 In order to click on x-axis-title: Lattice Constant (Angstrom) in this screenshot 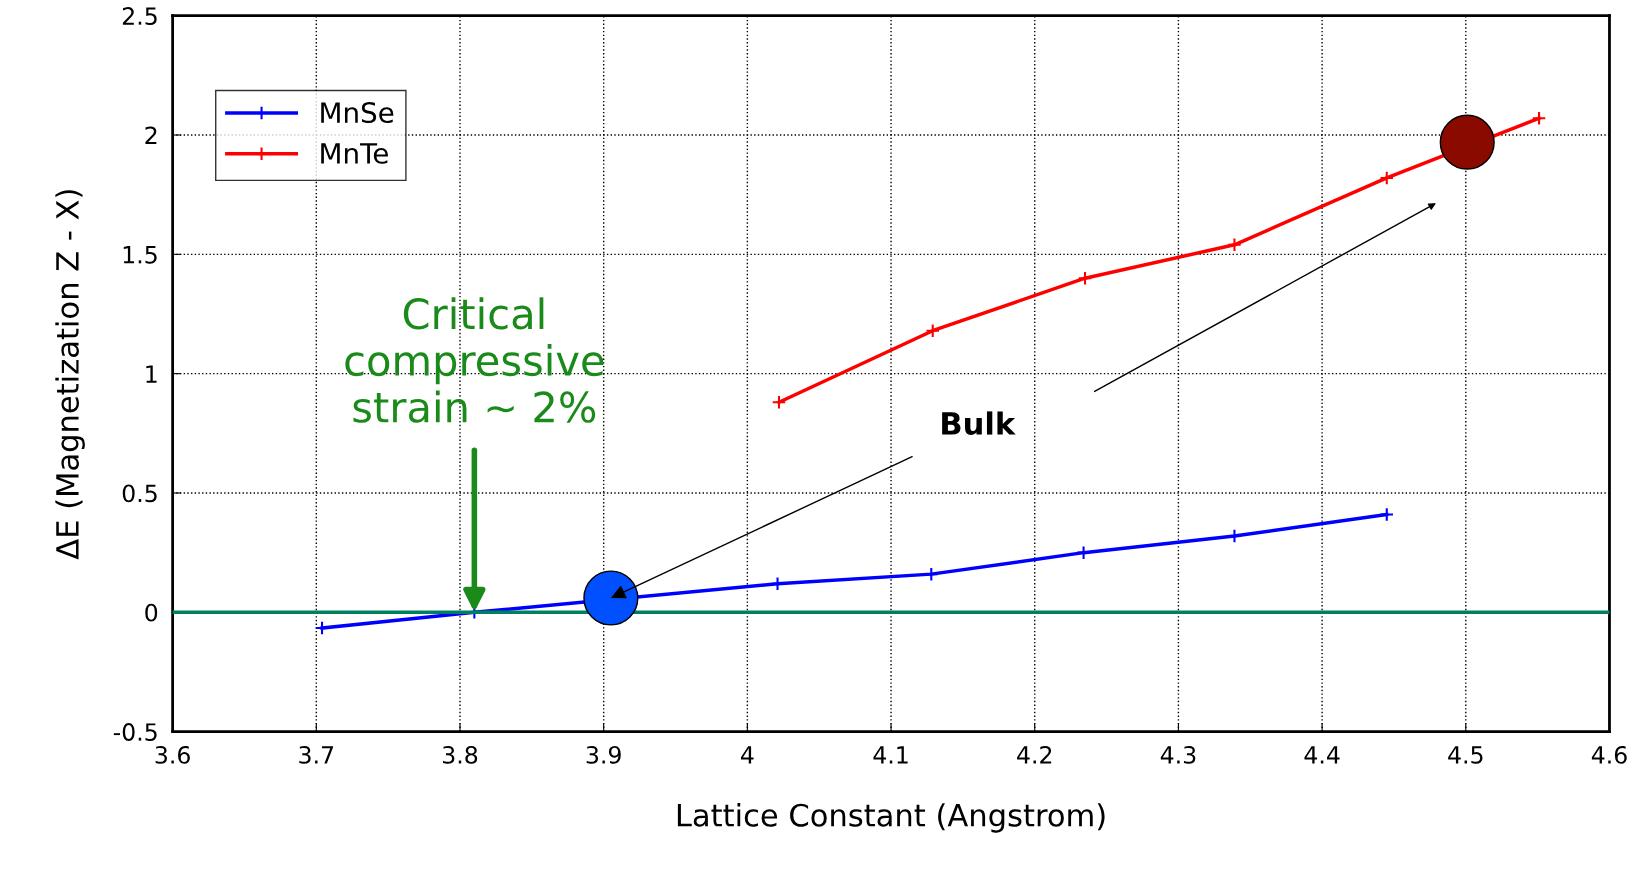, I will do `click(891, 818)`.